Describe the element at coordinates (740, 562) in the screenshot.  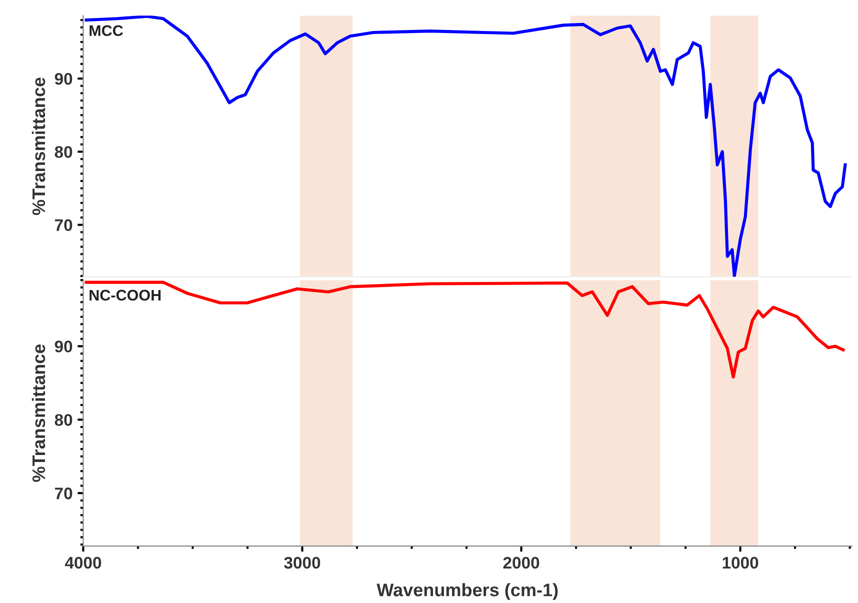
I see `x-tick-label: 1000` at that location.